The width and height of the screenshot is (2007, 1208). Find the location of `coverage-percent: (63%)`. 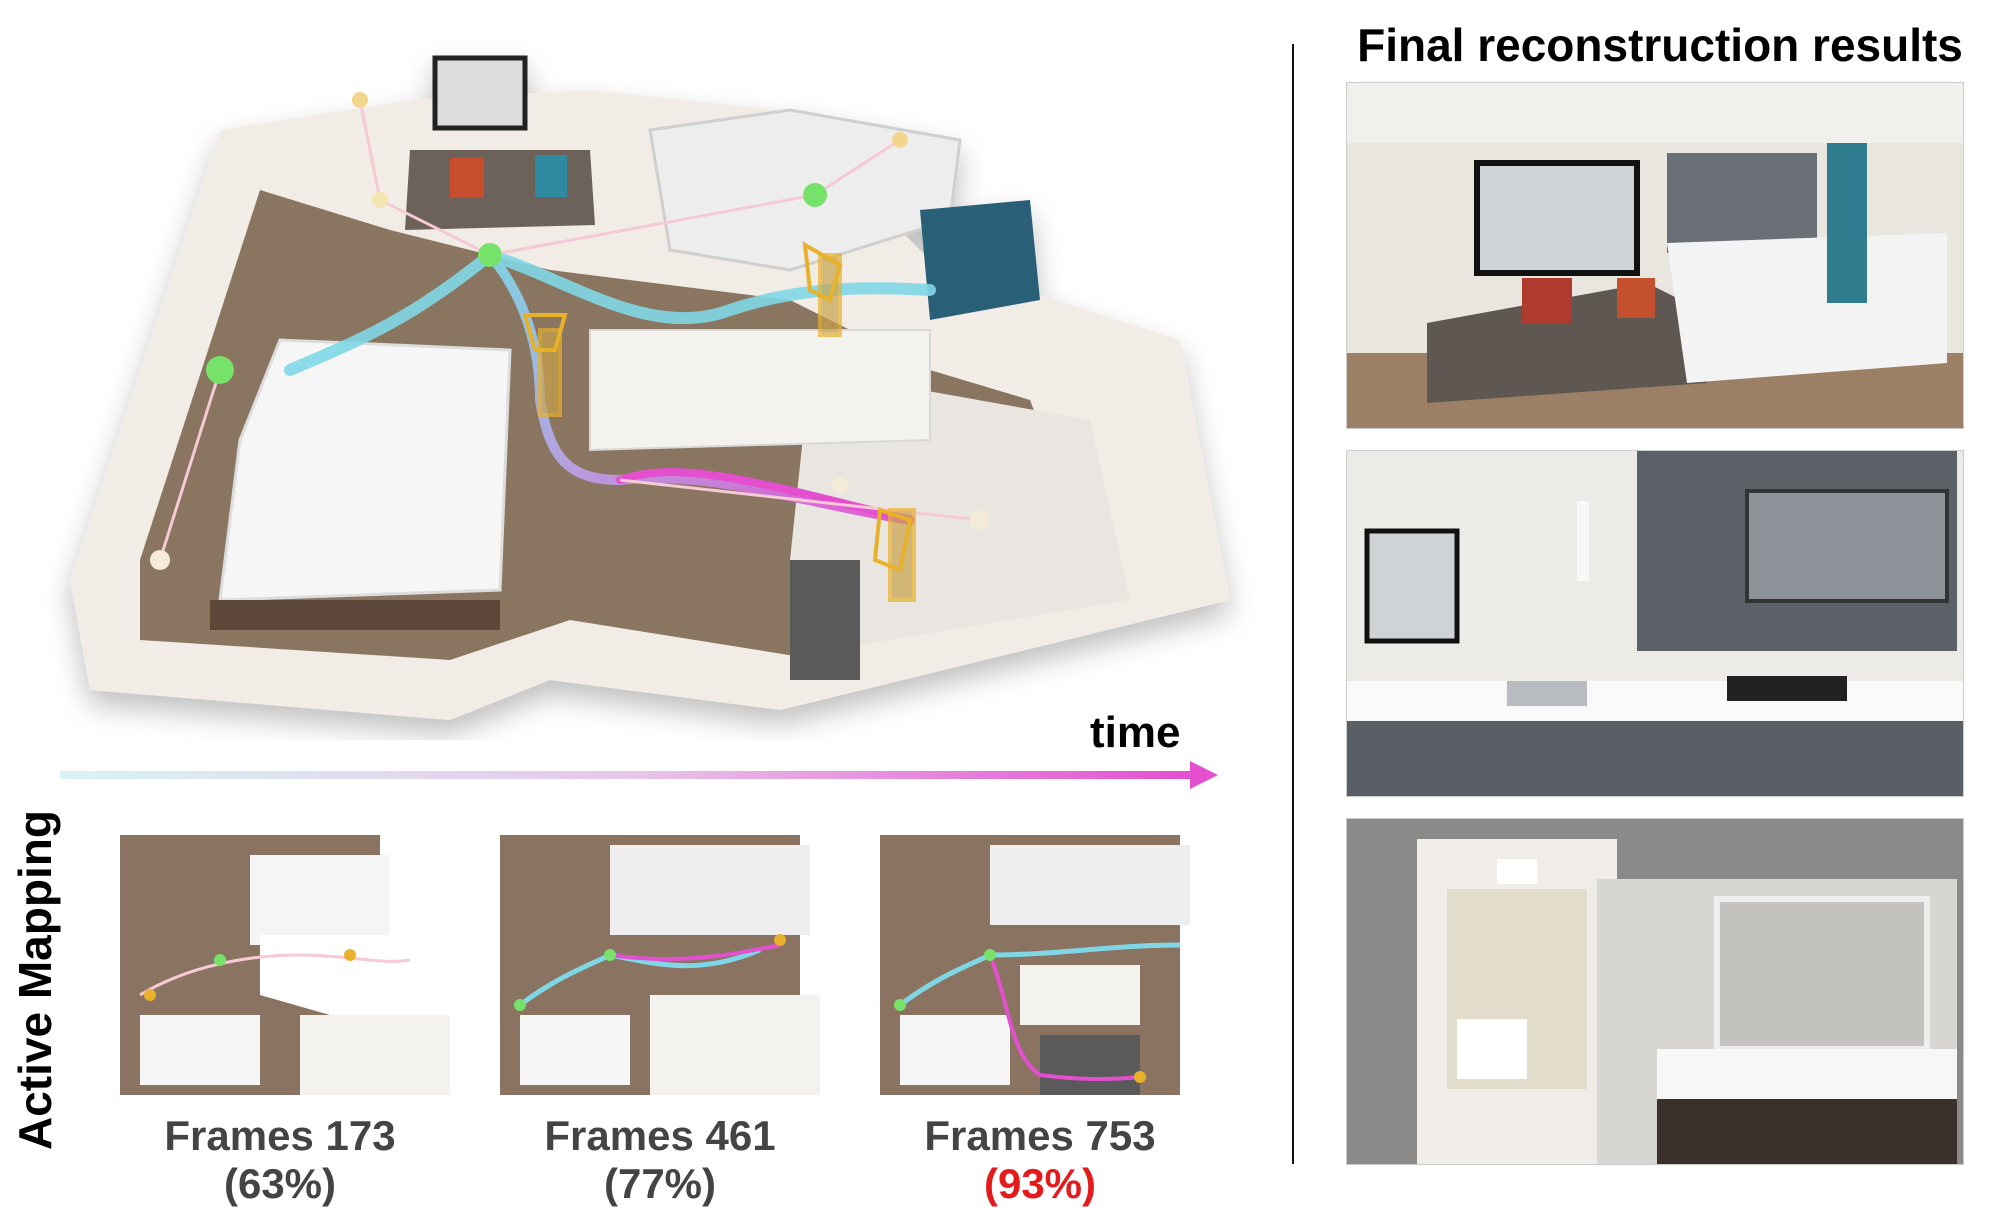

coverage-percent: (63%) is located at coordinates (280, 1183).